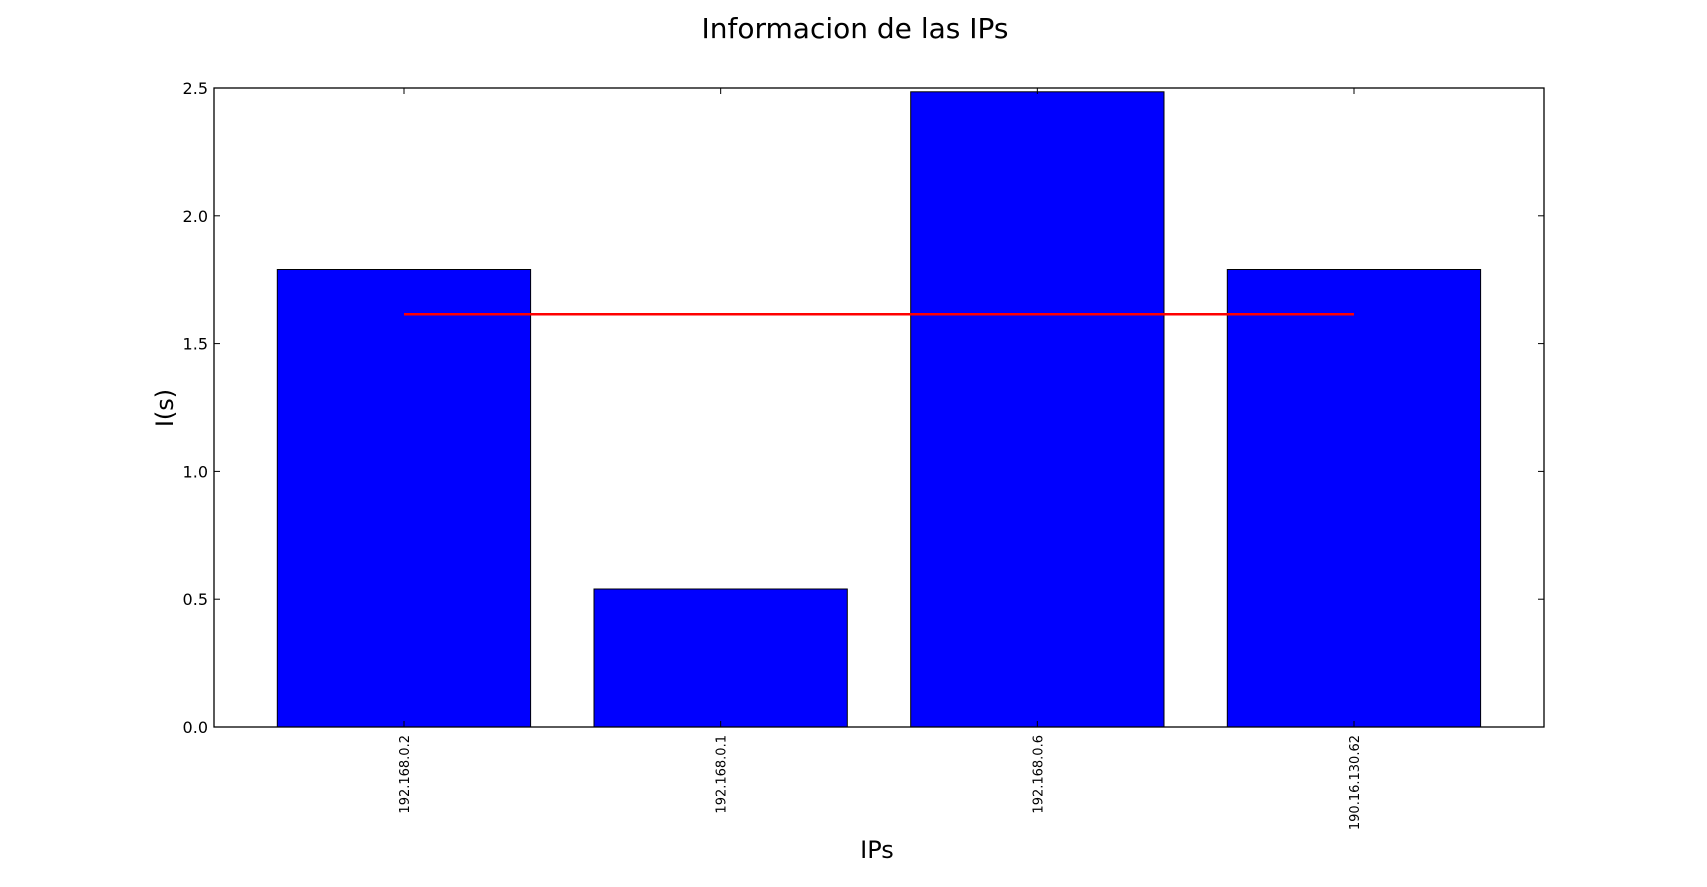 The image size is (1707, 887). I want to click on y-axis-label: I(s), so click(165, 408).